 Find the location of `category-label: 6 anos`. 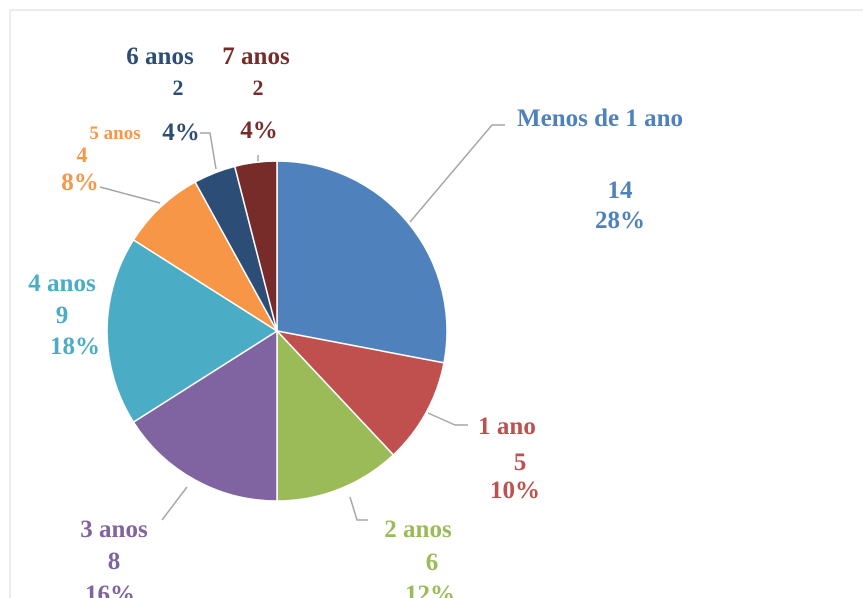

category-label: 6 anos is located at coordinates (160, 56).